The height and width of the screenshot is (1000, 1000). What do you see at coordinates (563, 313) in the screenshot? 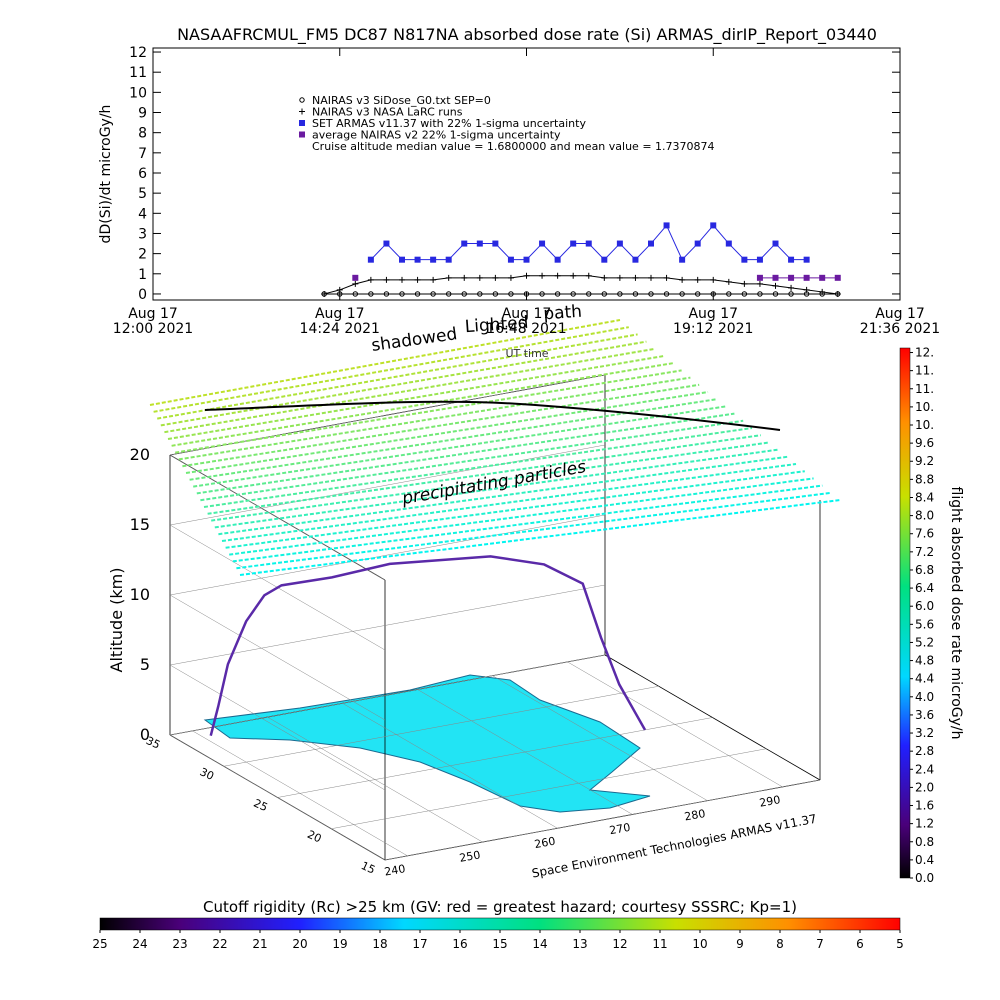
I see `annotation: path` at bounding box center [563, 313].